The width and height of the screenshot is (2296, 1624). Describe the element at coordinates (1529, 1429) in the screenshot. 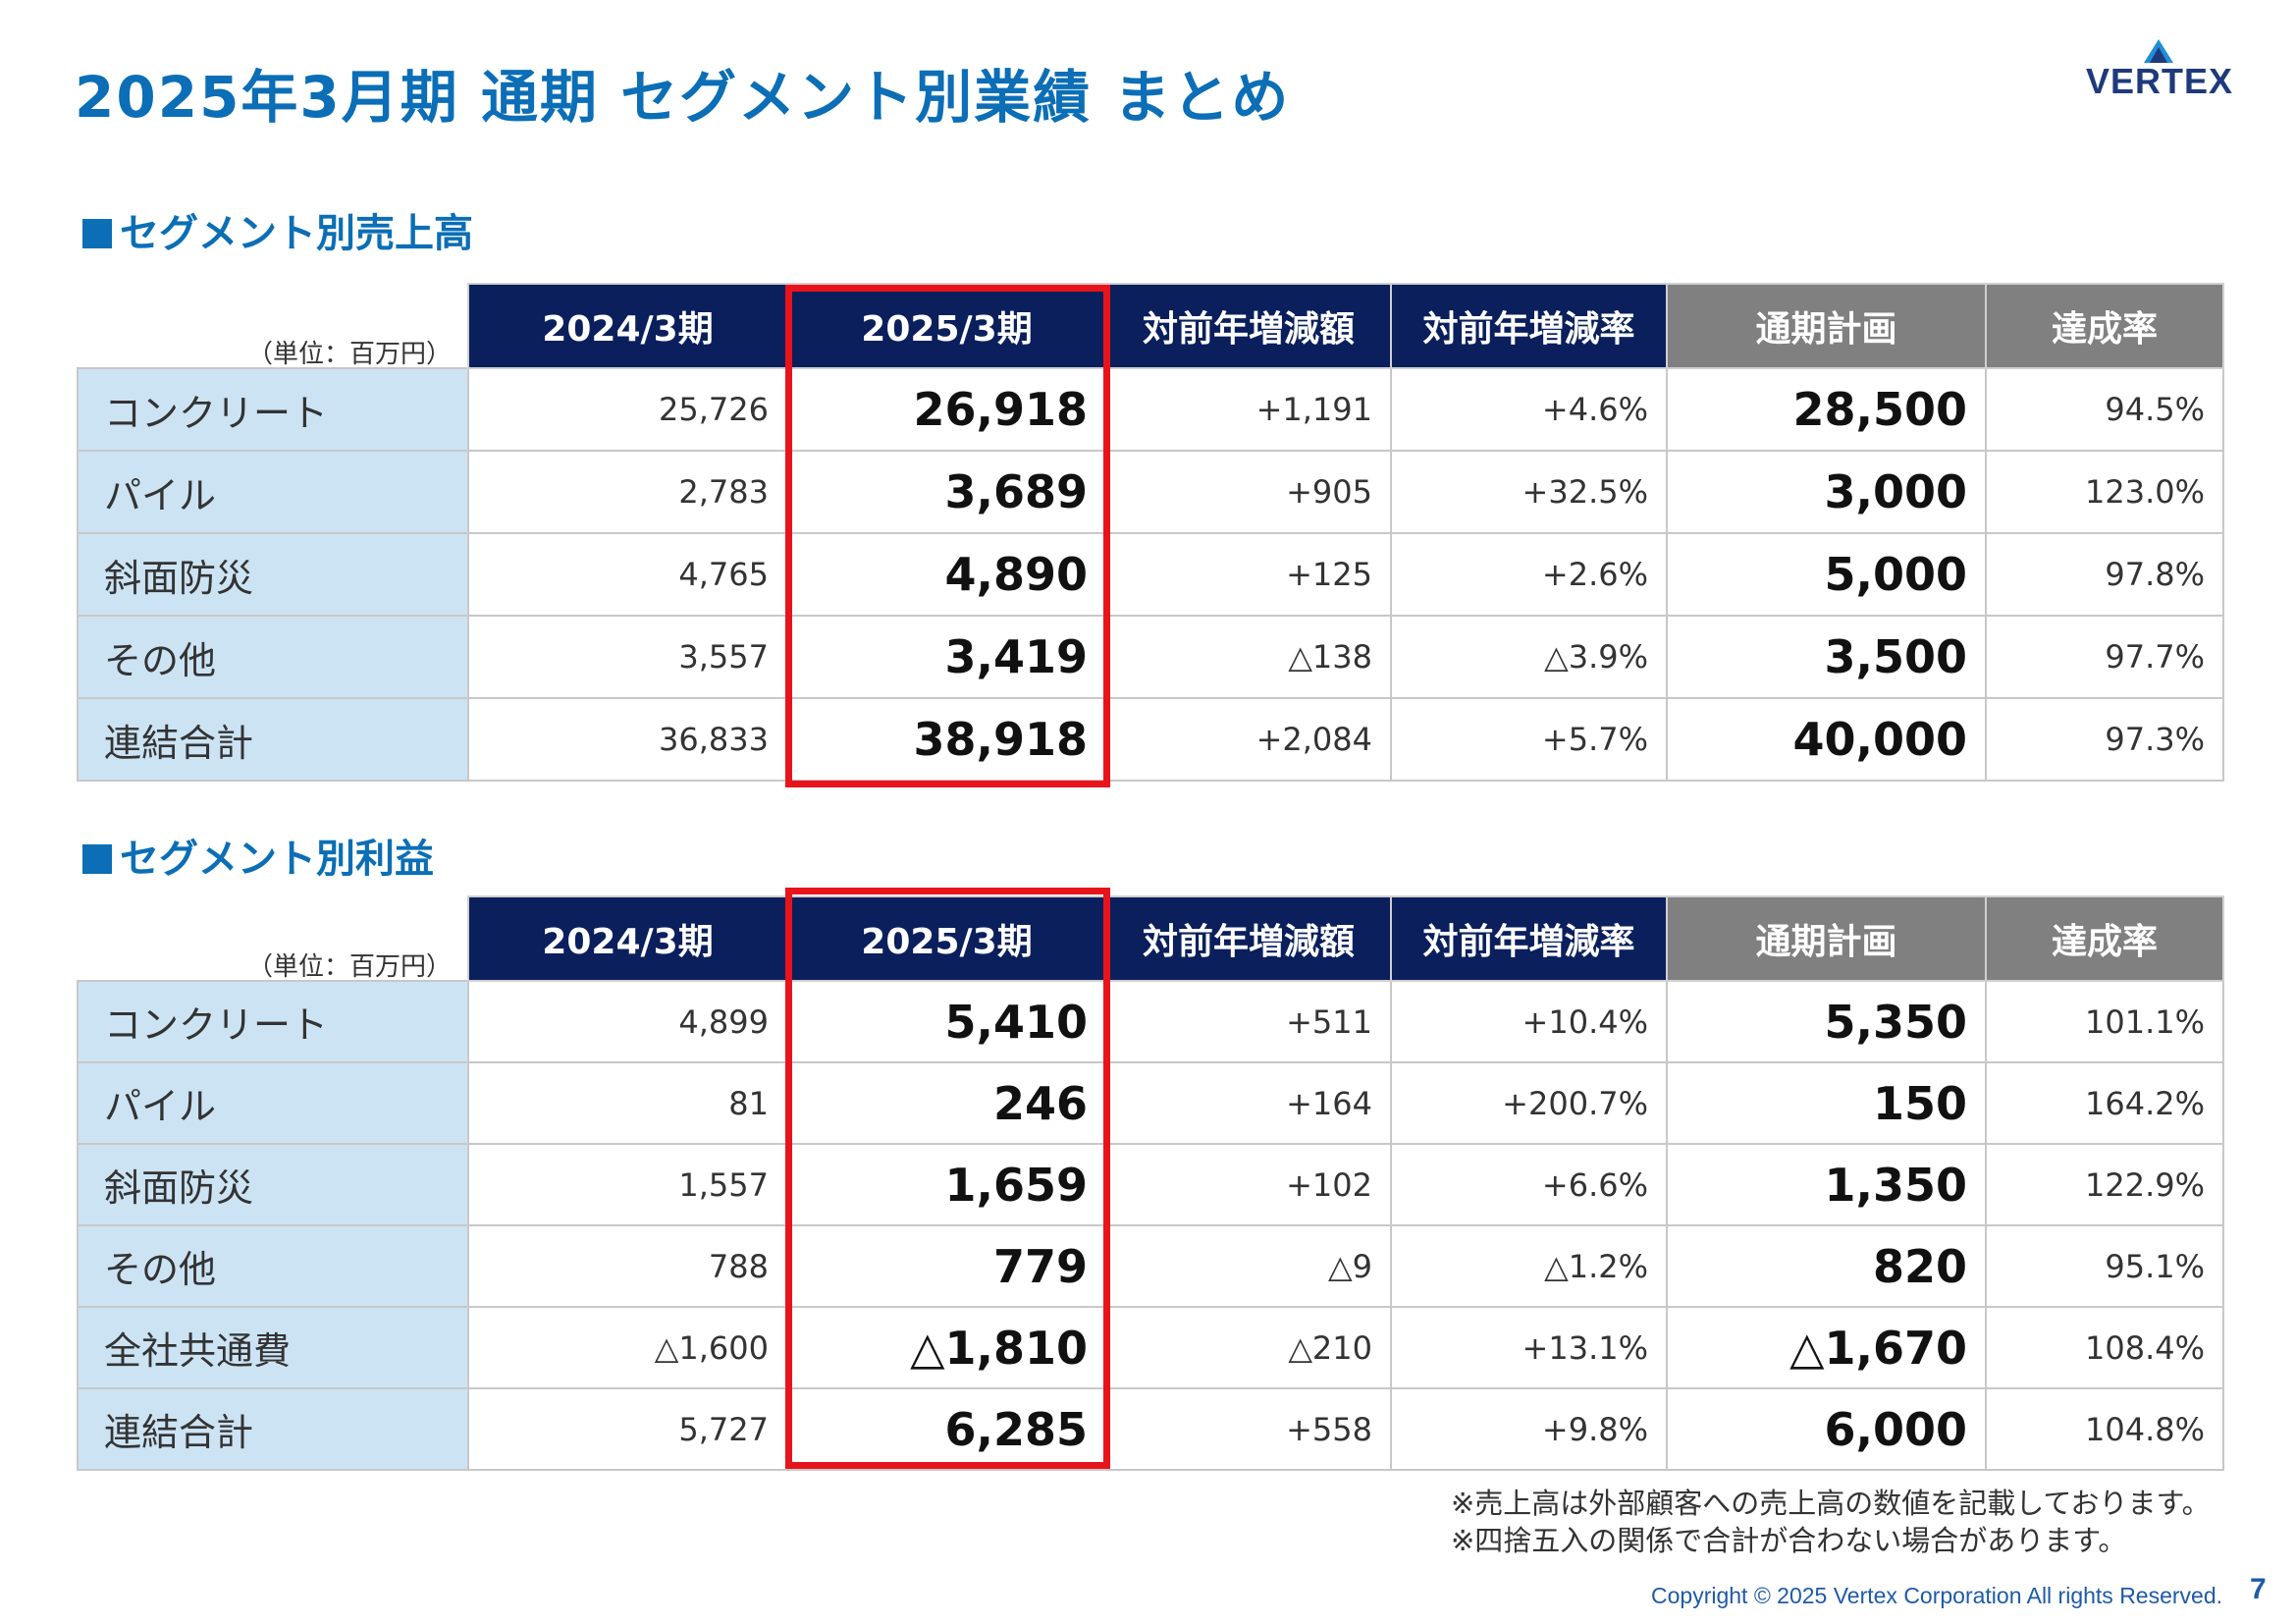

I see `cell-yoy-rate: +9.8%` at that location.